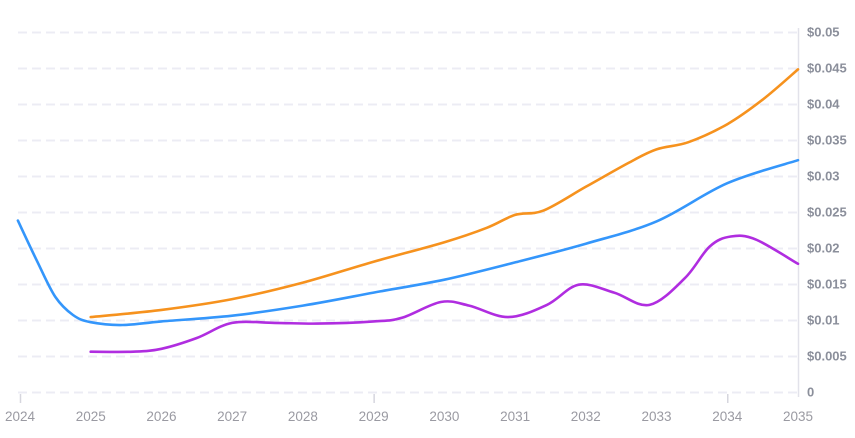 The image size is (855, 438). What do you see at coordinates (827, 356) in the screenshot?
I see `y-axis-label: $0.005` at bounding box center [827, 356].